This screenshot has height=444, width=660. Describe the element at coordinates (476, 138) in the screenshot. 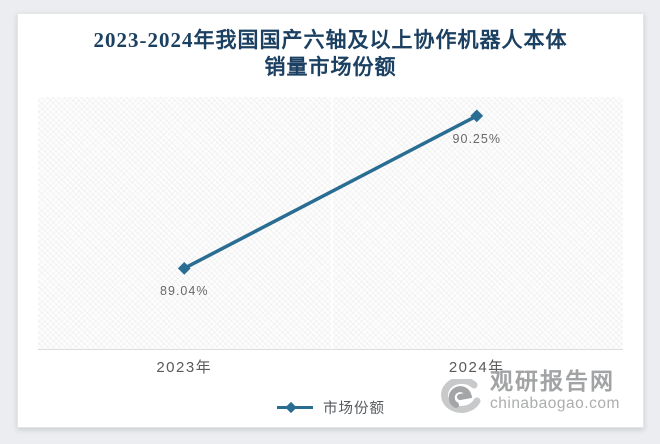

I see `data-point-label: 90.25%` at that location.